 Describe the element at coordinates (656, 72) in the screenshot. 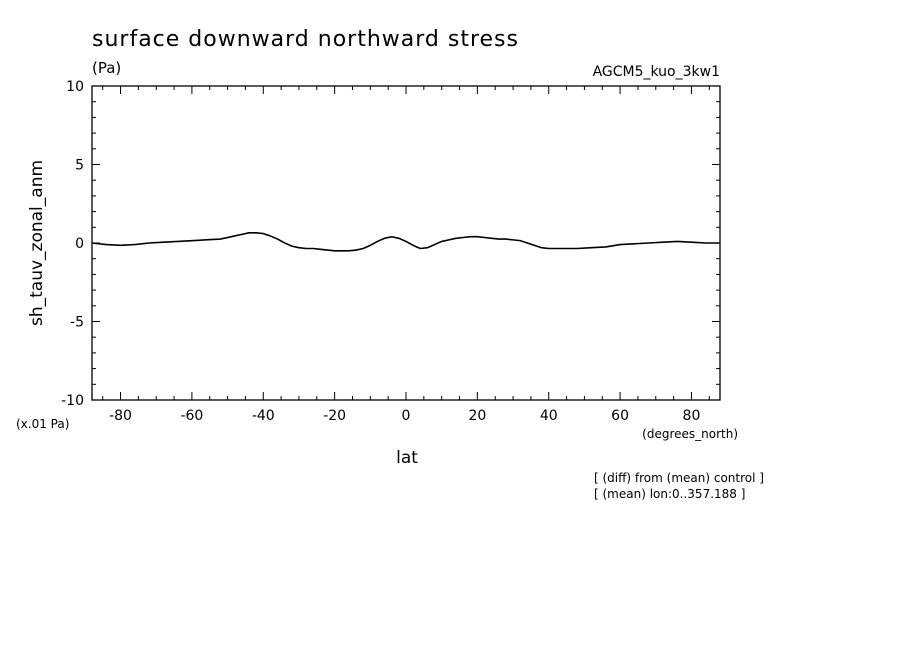

I see `run-label: AGCM5_kuo_3kw1` at that location.